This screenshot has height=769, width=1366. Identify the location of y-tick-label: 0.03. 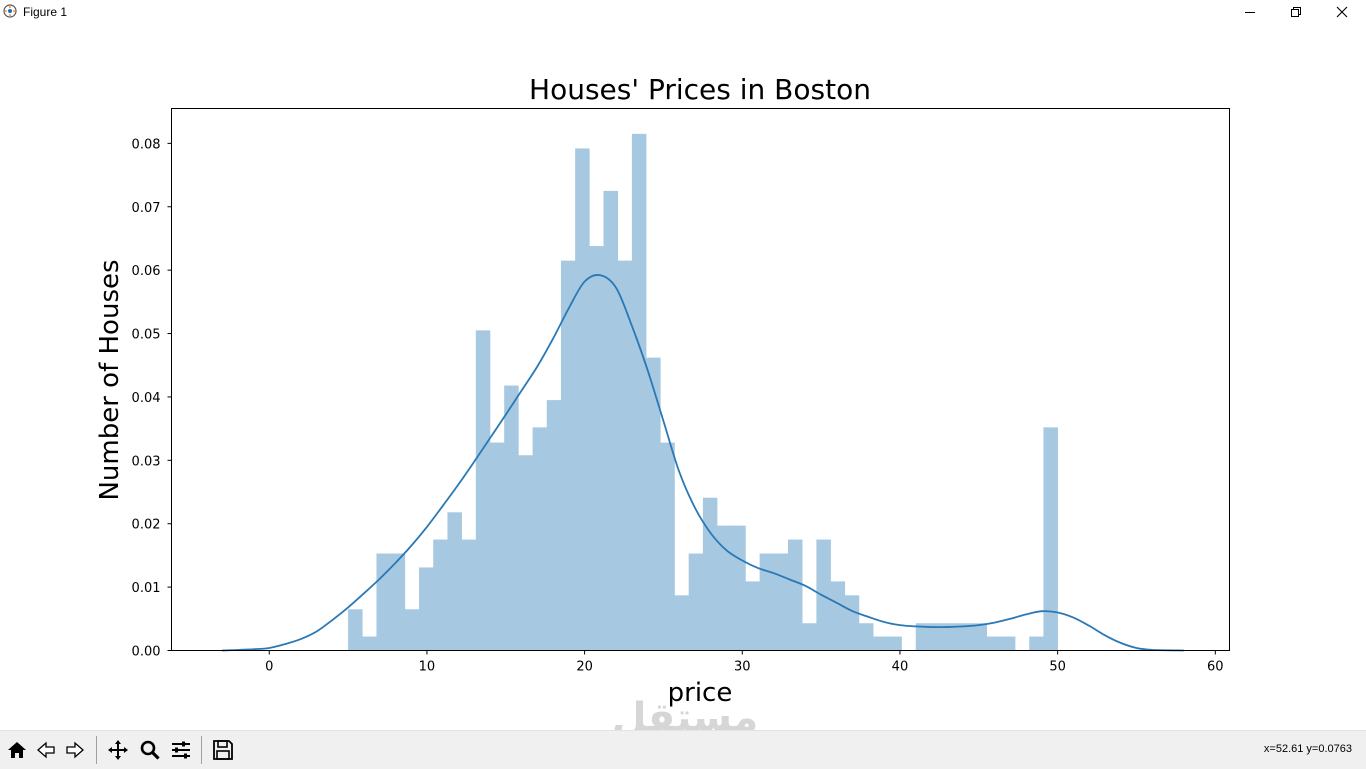
(146, 461).